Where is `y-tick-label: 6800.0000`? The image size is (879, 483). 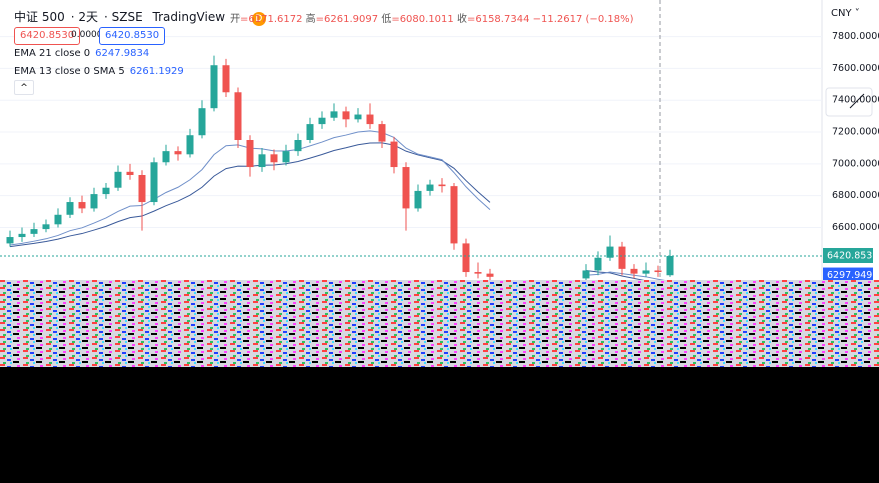 y-tick-label: 6800.0000 is located at coordinates (855, 195).